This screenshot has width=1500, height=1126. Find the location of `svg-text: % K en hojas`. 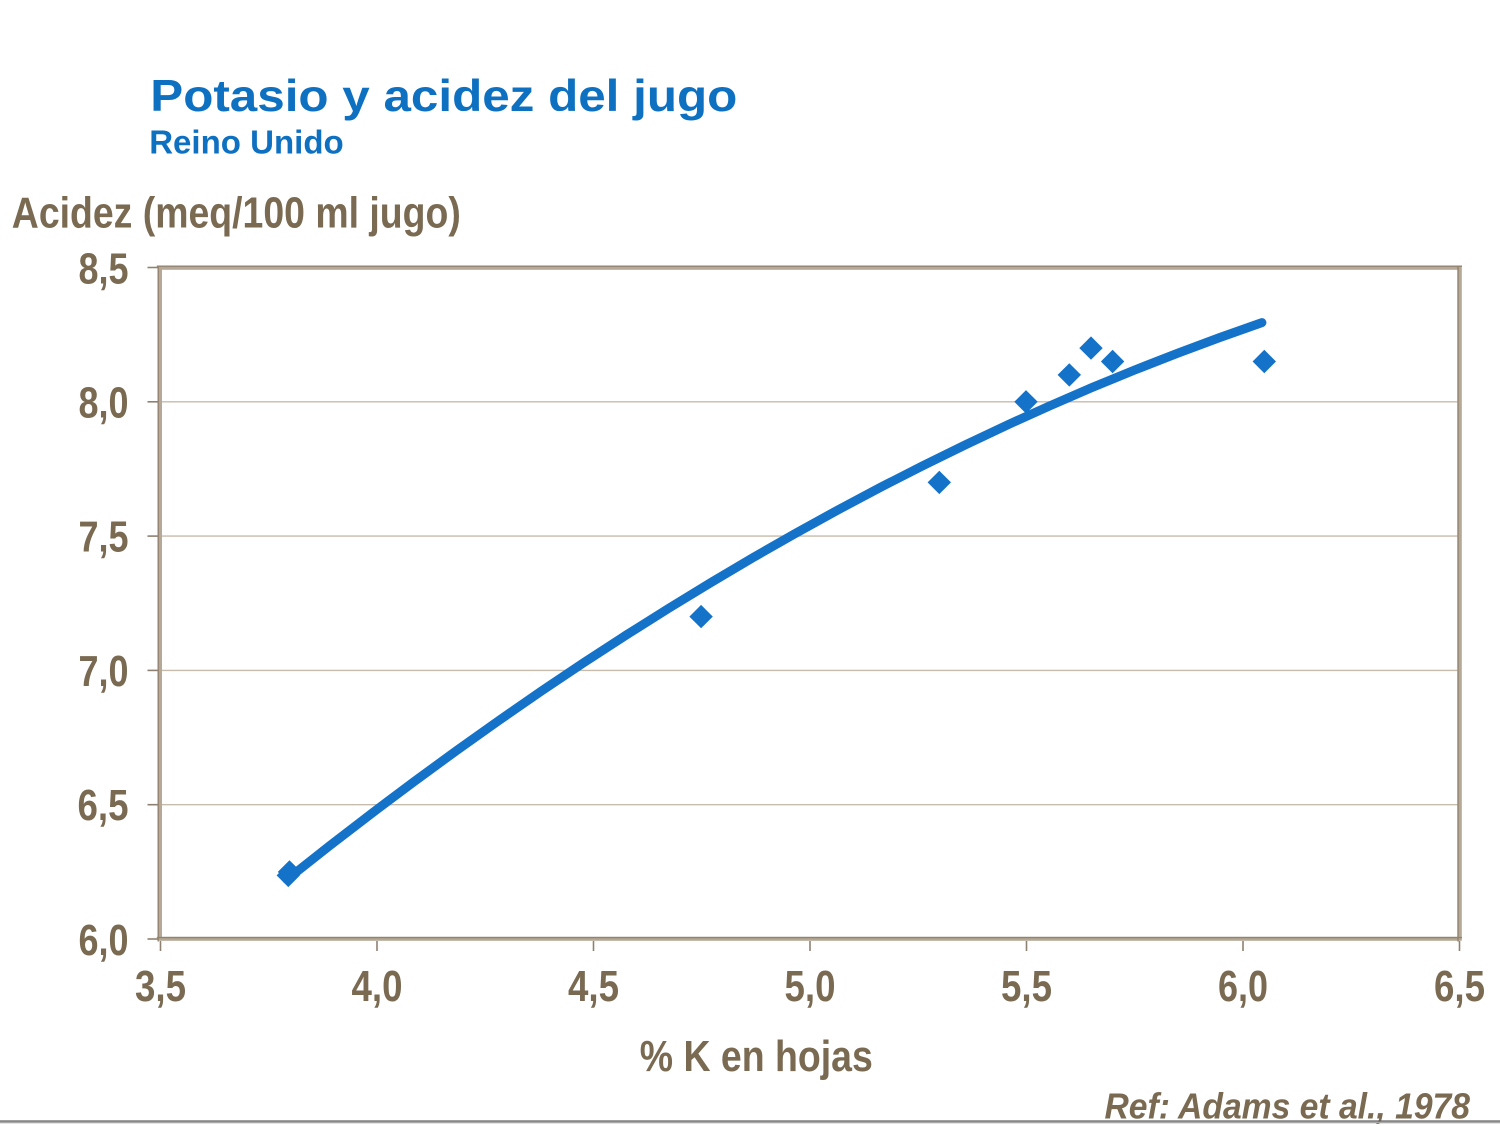

svg-text: % K en hojas is located at coordinates (756, 1056).